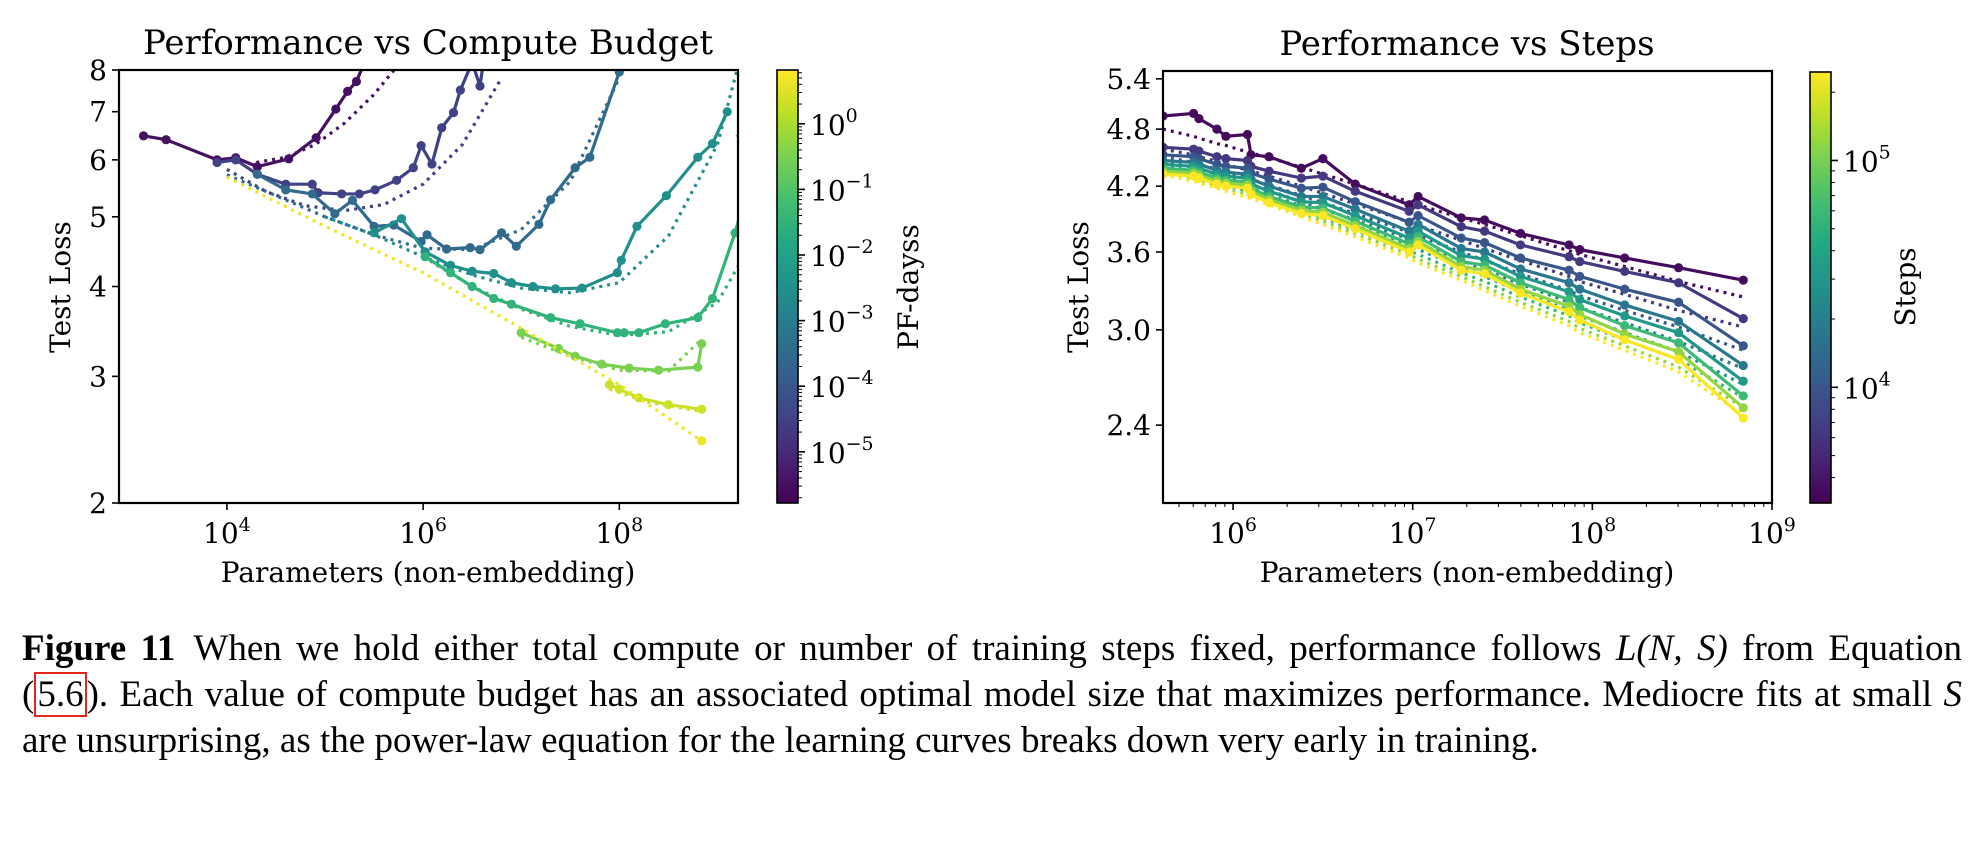  Describe the element at coordinates (842, 385) in the screenshot. I see `colorbar-tick-label: 10⁻⁴` at that location.